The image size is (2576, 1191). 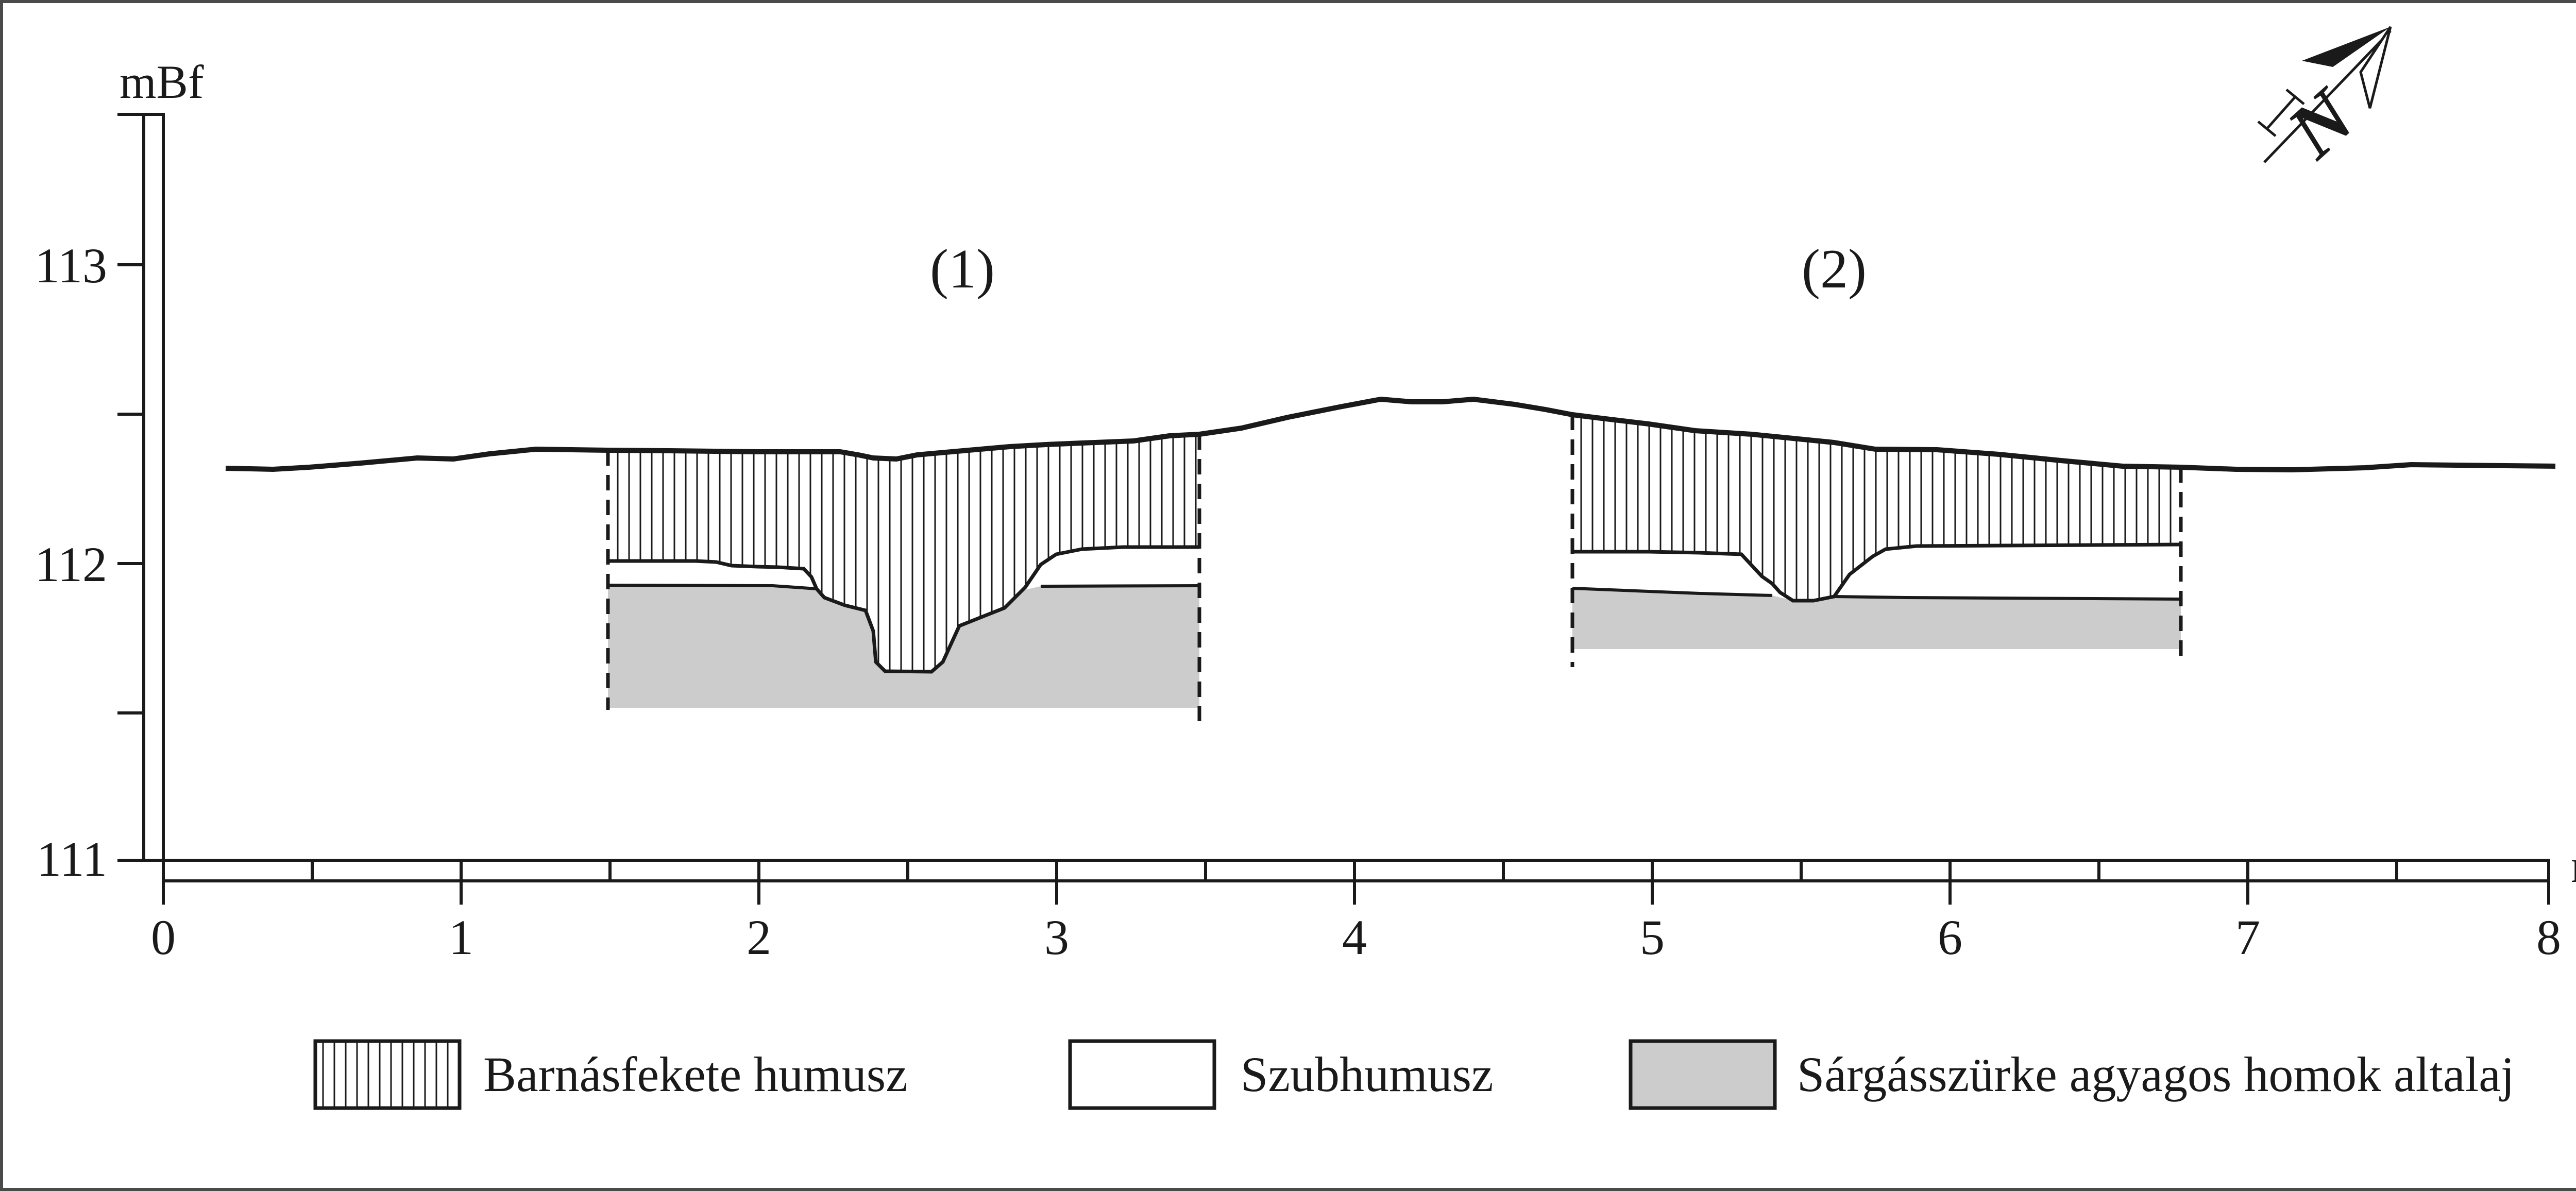 What do you see at coordinates (163, 938) in the screenshot?
I see `x-tick-label: 0` at bounding box center [163, 938].